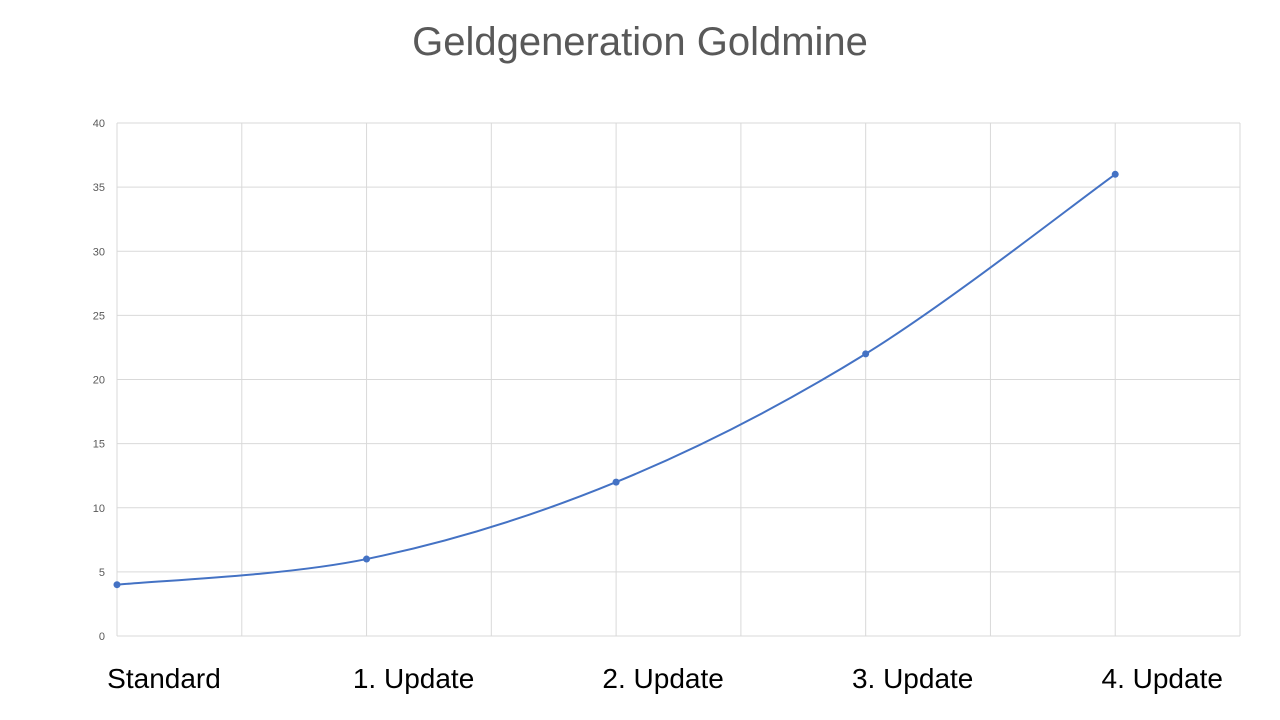 Image resolution: width=1280 pixels, height=720 pixels. Describe the element at coordinates (164, 678) in the screenshot. I see `category-label: Standard` at that location.